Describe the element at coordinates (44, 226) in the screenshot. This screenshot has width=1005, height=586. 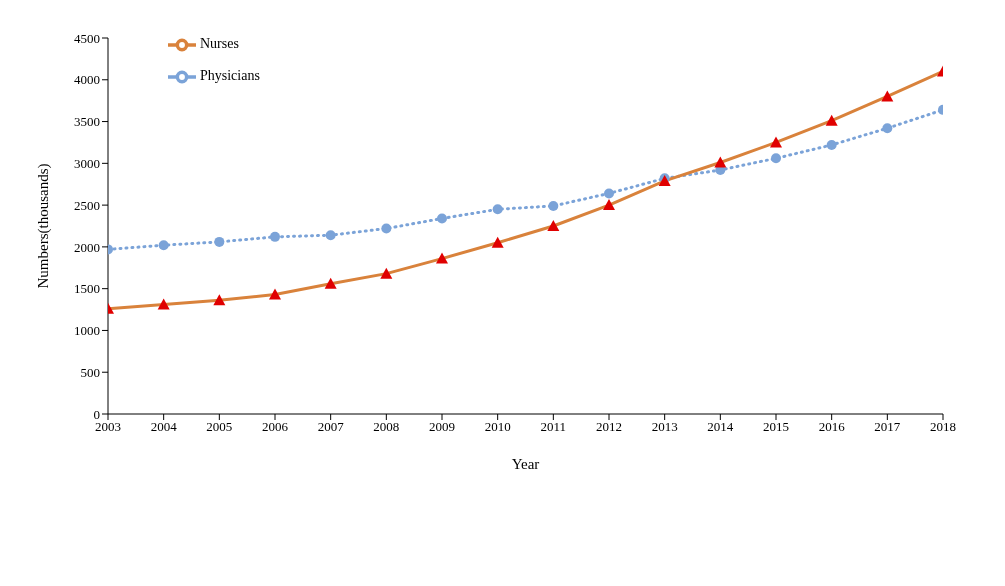
I see `y-axis-title: Numbers(thousands)` at that location.